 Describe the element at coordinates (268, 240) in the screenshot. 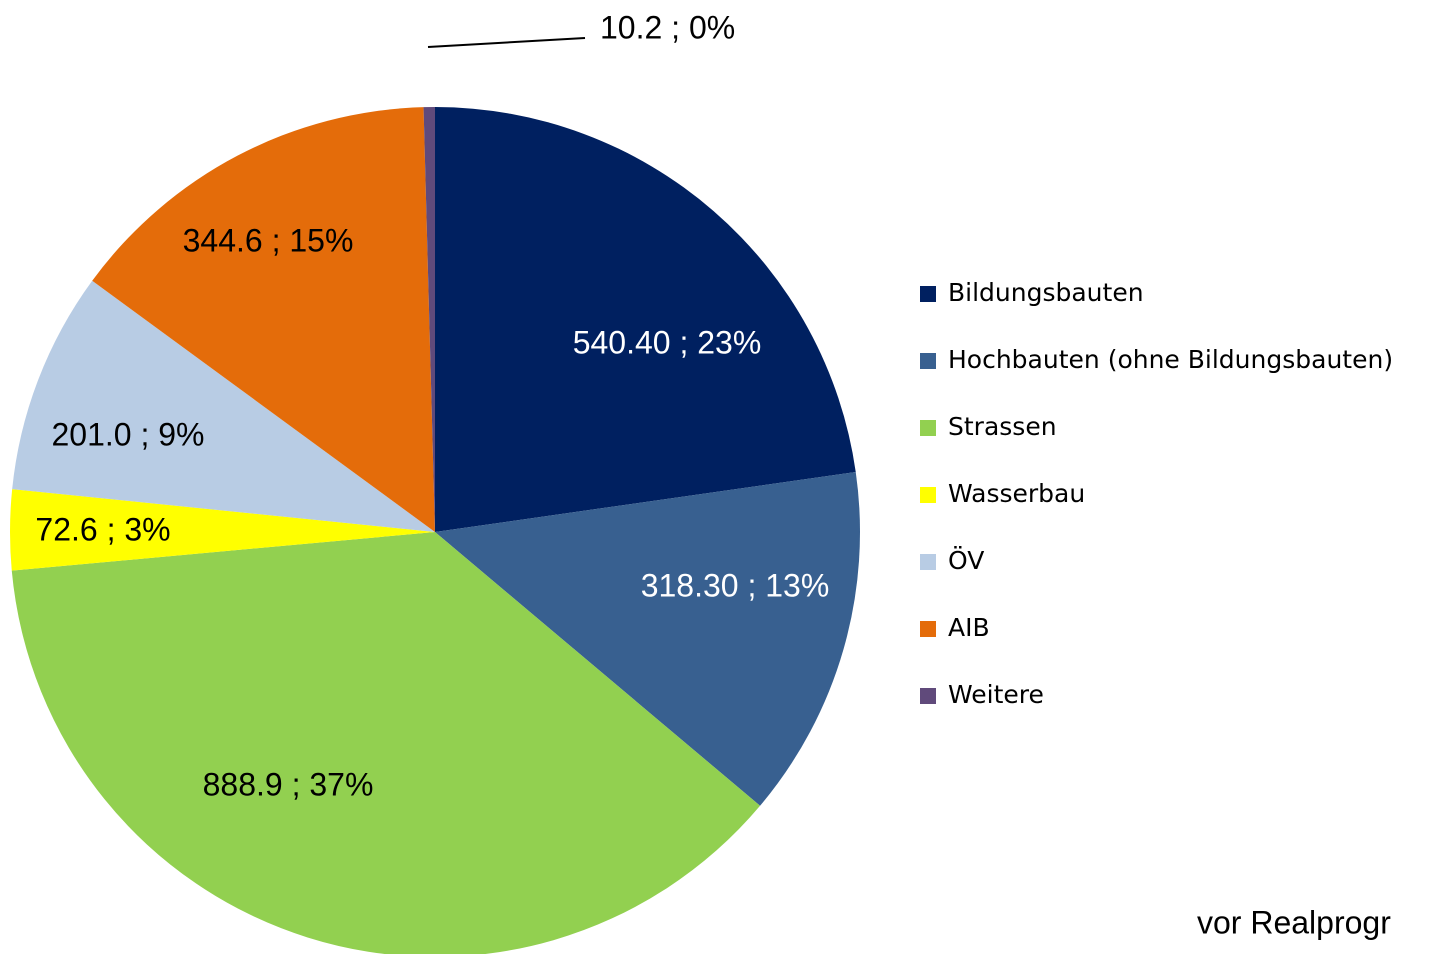

I see `data-label: 344.6 ; 15%` at that location.